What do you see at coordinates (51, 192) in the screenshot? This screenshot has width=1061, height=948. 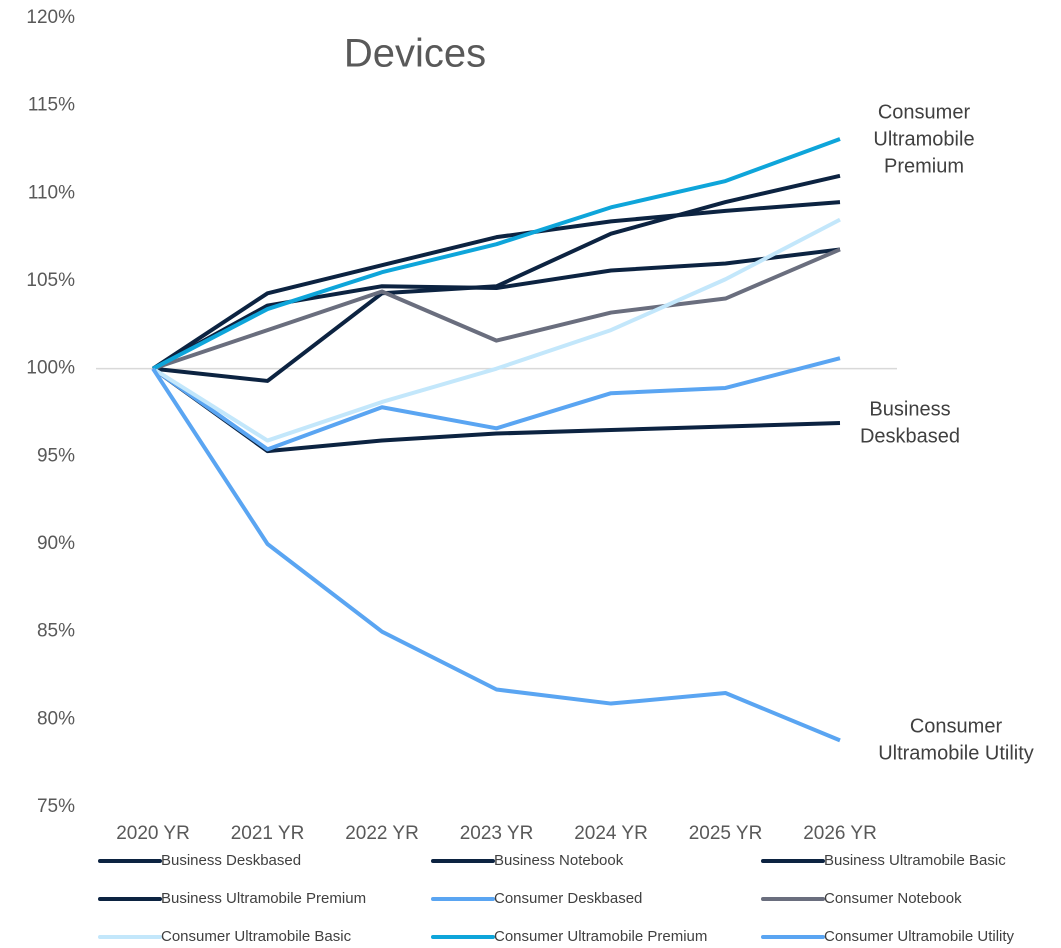 I see `y-tick-label: 110%` at bounding box center [51, 192].